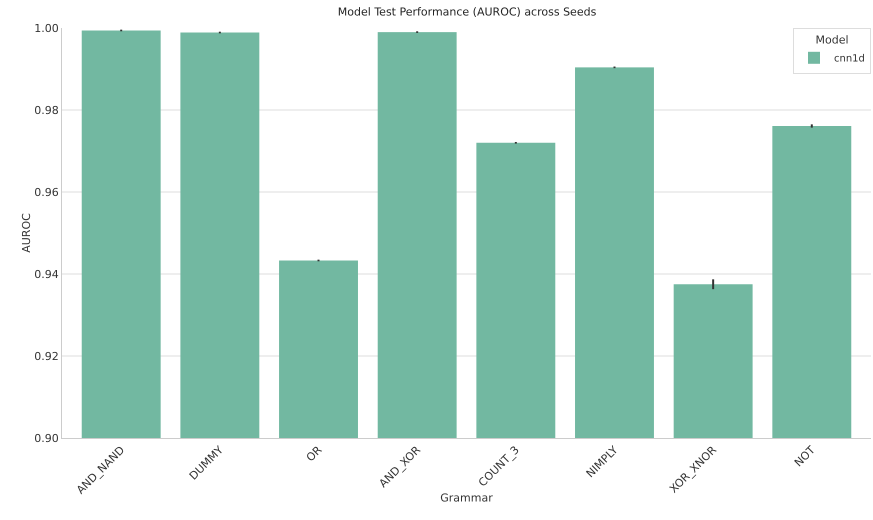 Image resolution: width=873 pixels, height=520 pixels. What do you see at coordinates (467, 497) in the screenshot?
I see `x-axis-title: Grammar` at bounding box center [467, 497].